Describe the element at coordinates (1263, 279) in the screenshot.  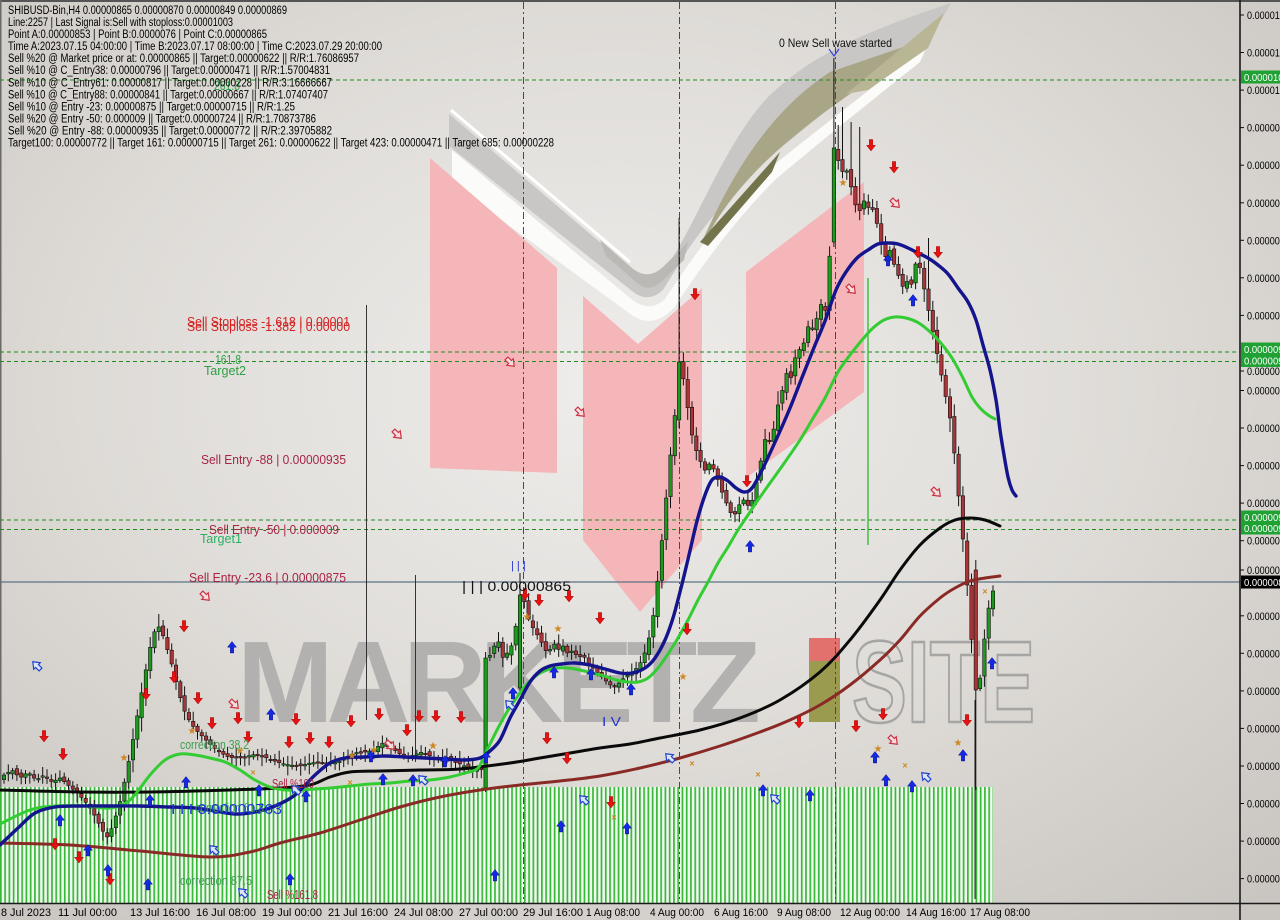
I see `svg-text: 0.00000950` at that location.